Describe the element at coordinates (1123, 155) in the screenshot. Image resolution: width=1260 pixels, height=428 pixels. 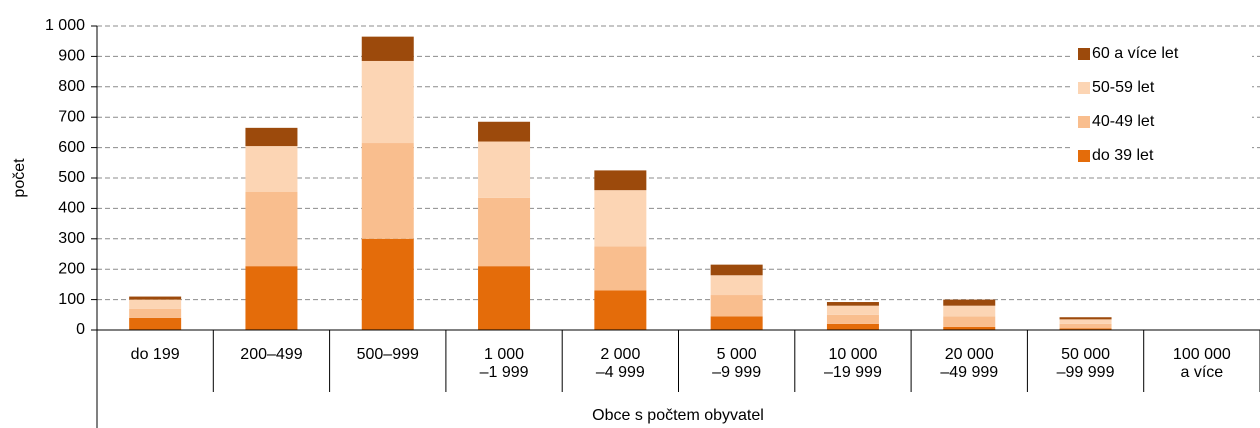
I see `legend-label: do 39 let` at that location.